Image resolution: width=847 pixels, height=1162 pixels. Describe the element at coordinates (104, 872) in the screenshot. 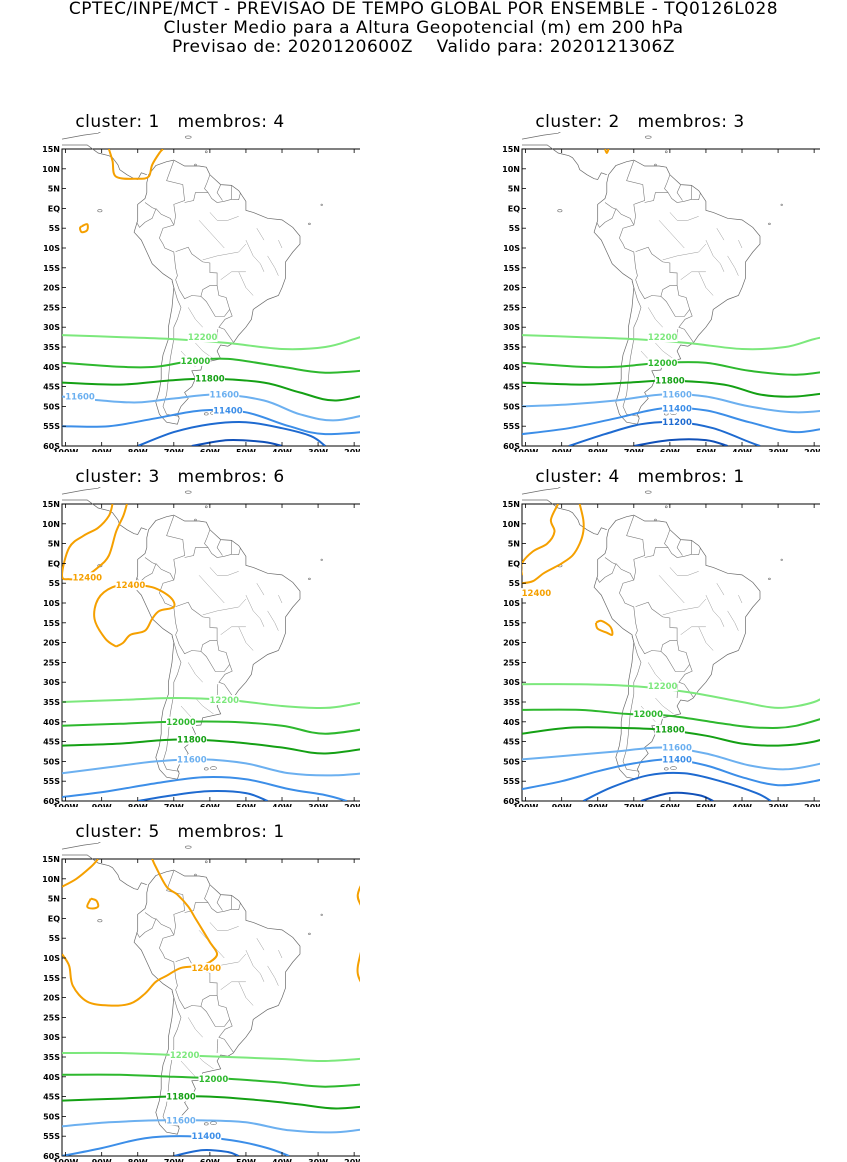

I see `coastline-central-america` at that location.